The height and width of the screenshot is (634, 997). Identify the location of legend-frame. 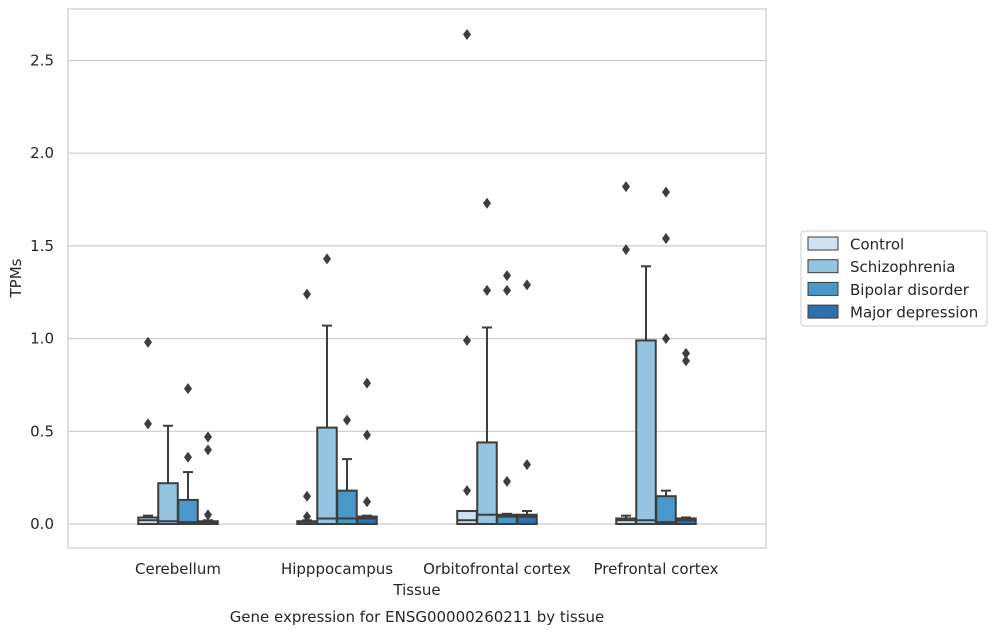
(894, 278).